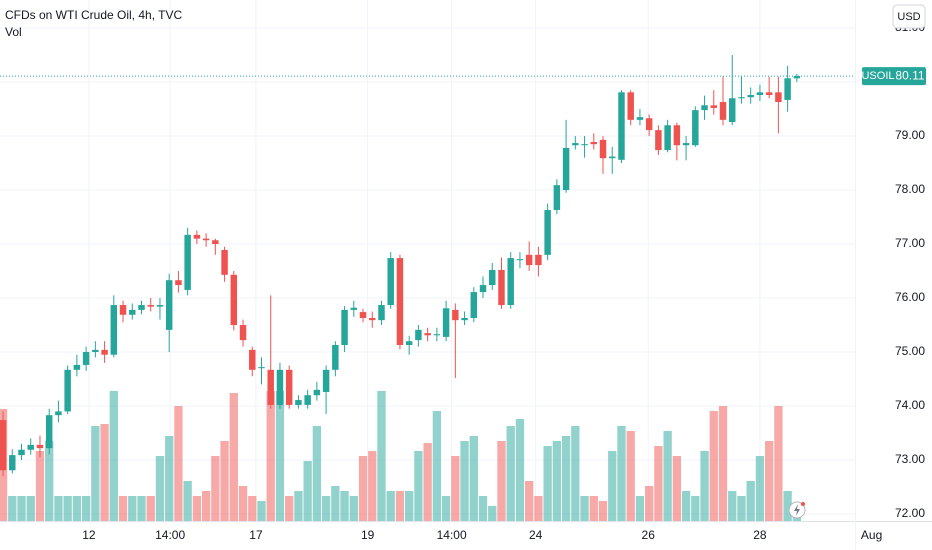  I want to click on y-tick-label: 78.00, so click(910, 189).